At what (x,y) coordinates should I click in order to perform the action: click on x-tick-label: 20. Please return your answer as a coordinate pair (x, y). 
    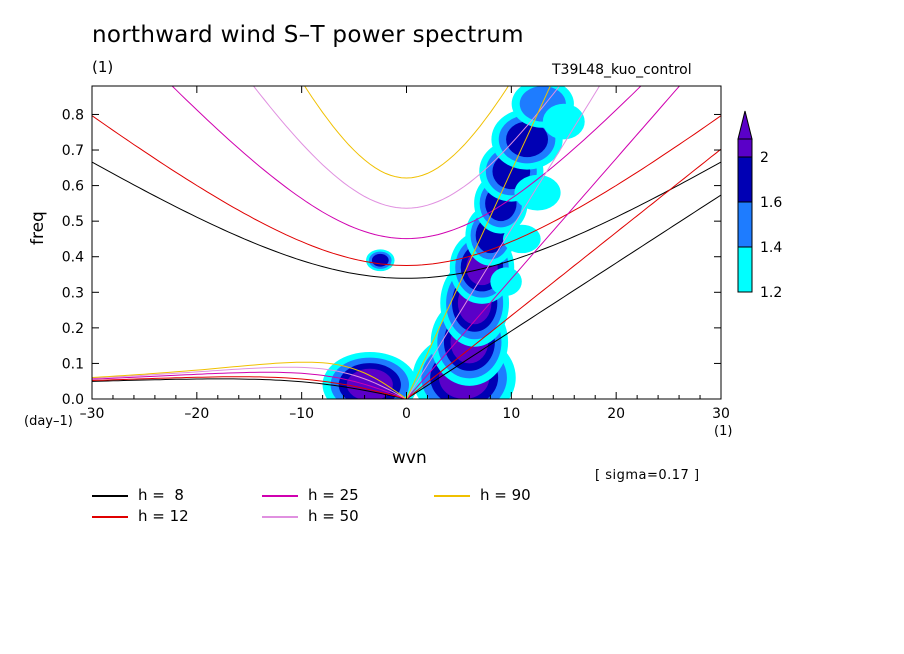
    Looking at the image, I should click on (616, 414).